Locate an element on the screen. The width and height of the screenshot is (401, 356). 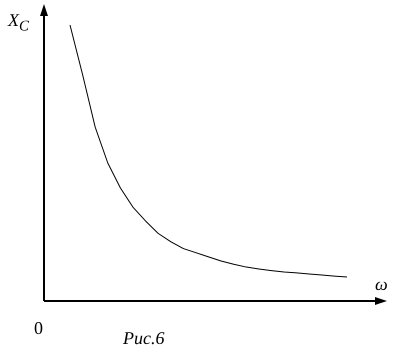
text: Рис.6 is located at coordinates (143, 338).